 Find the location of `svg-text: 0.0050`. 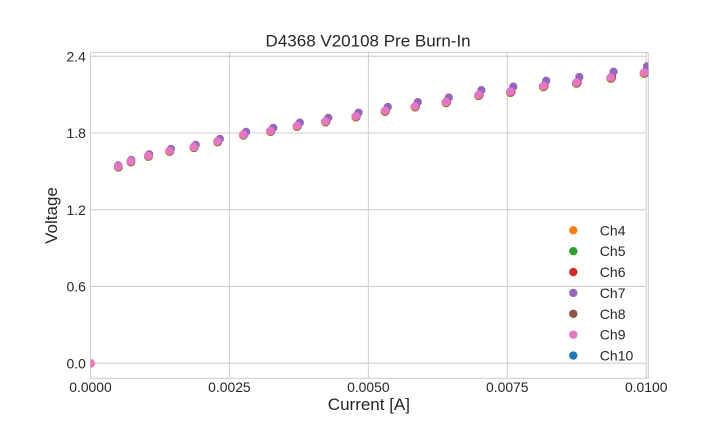

svg-text: 0.0050 is located at coordinates (368, 387).